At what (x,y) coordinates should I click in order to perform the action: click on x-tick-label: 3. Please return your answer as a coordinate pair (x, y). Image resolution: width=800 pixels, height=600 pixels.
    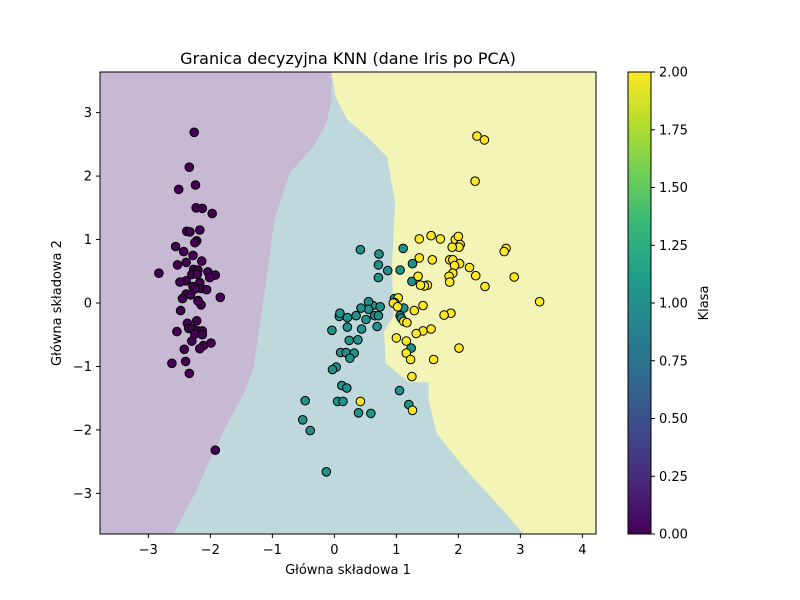
    Looking at the image, I should click on (520, 550).